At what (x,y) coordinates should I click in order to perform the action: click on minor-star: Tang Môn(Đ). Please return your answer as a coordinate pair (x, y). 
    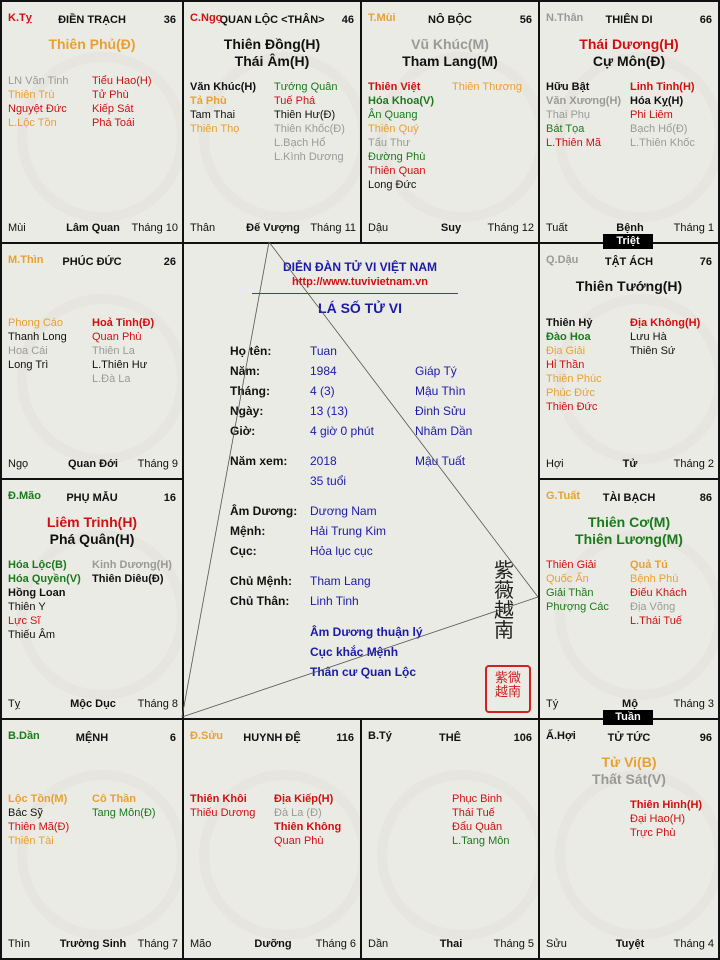
    Looking at the image, I should click on (124, 813).